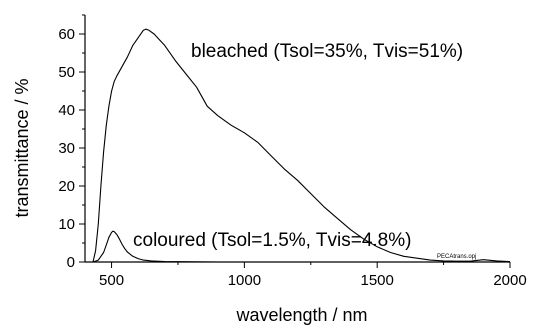 Image resolution: width=550 pixels, height=325 pixels. Describe the element at coordinates (66, 110) in the screenshot. I see `y-tick-label: 40` at that location.